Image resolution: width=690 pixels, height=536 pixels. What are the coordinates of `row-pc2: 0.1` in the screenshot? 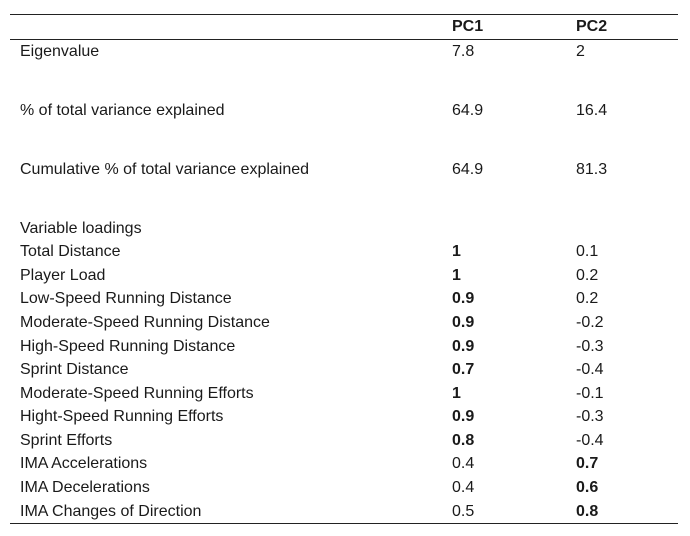 It's located at (587, 252).